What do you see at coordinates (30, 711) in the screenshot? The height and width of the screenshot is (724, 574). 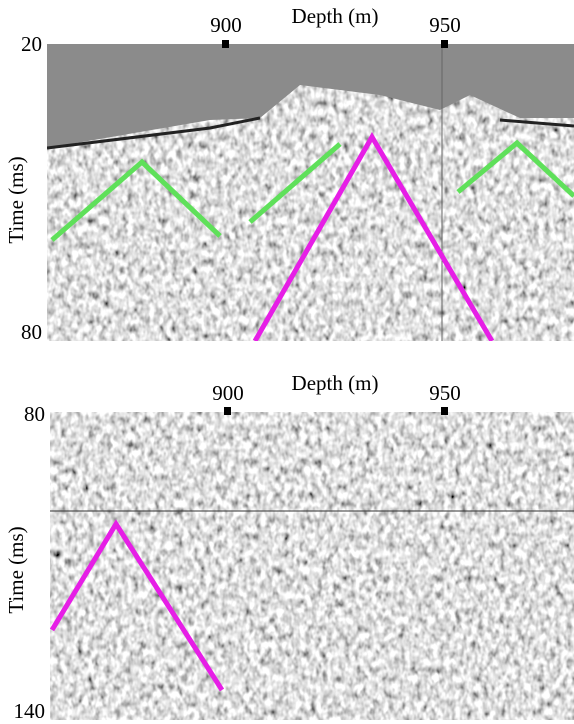 I see `y-tick-label: 140` at bounding box center [30, 711].